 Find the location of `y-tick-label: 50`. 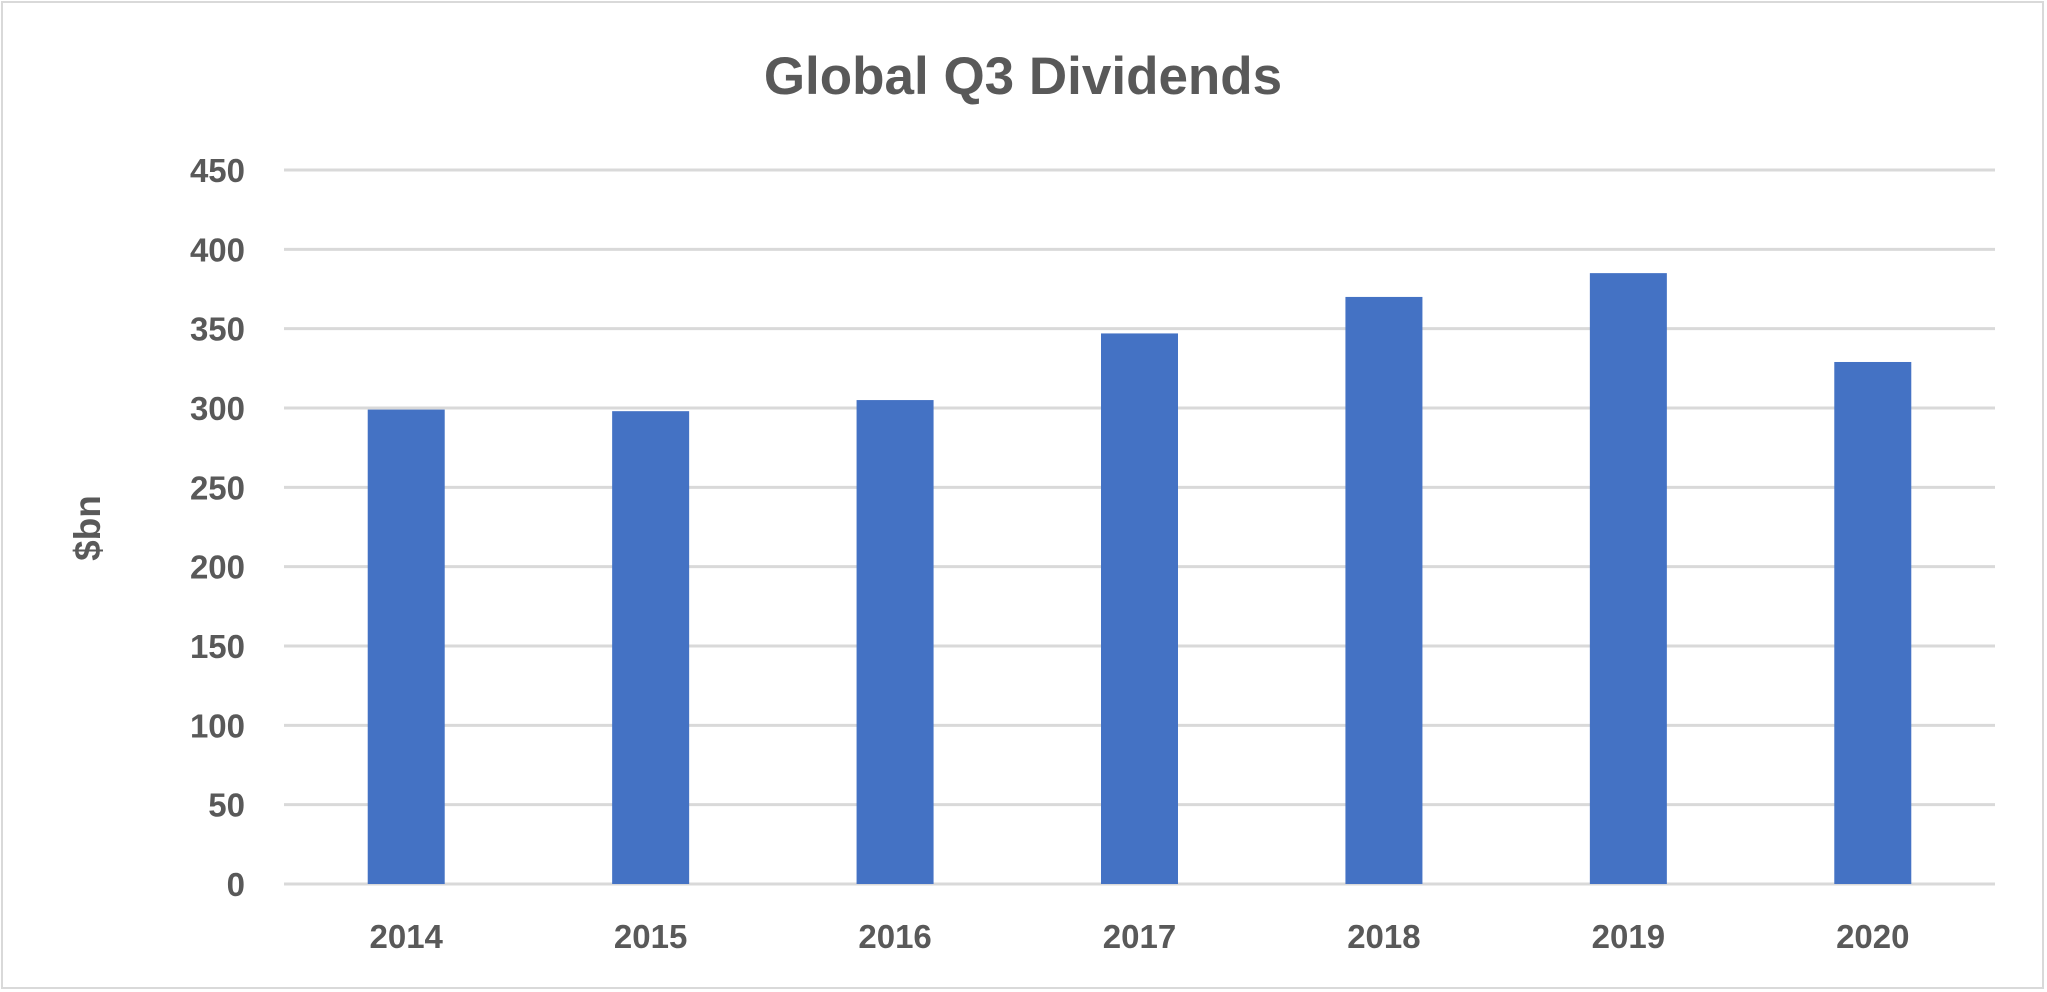

y-tick-label: 50 is located at coordinates (226, 805).